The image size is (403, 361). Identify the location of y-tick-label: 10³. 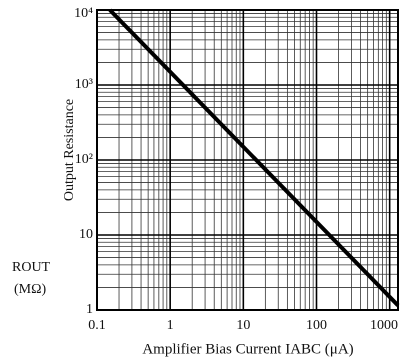
(84, 84).